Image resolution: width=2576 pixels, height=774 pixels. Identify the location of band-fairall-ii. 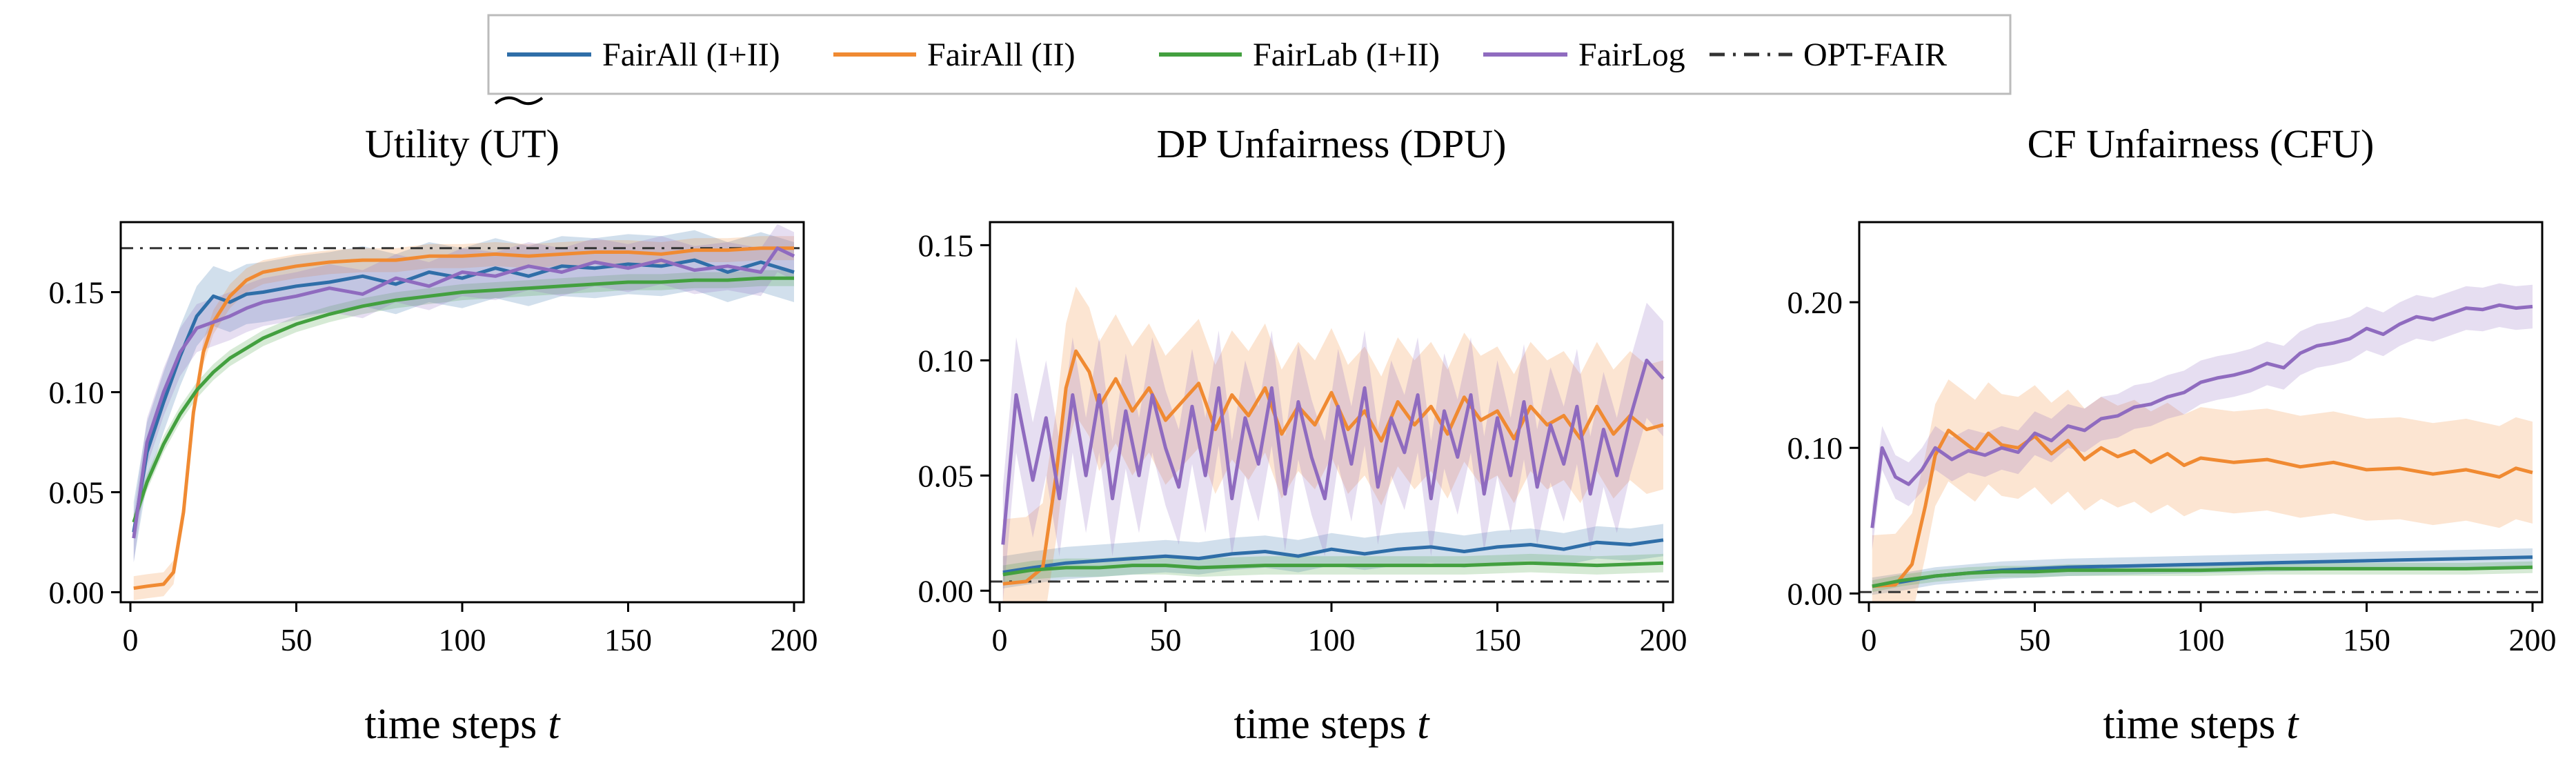
(2202, 490).